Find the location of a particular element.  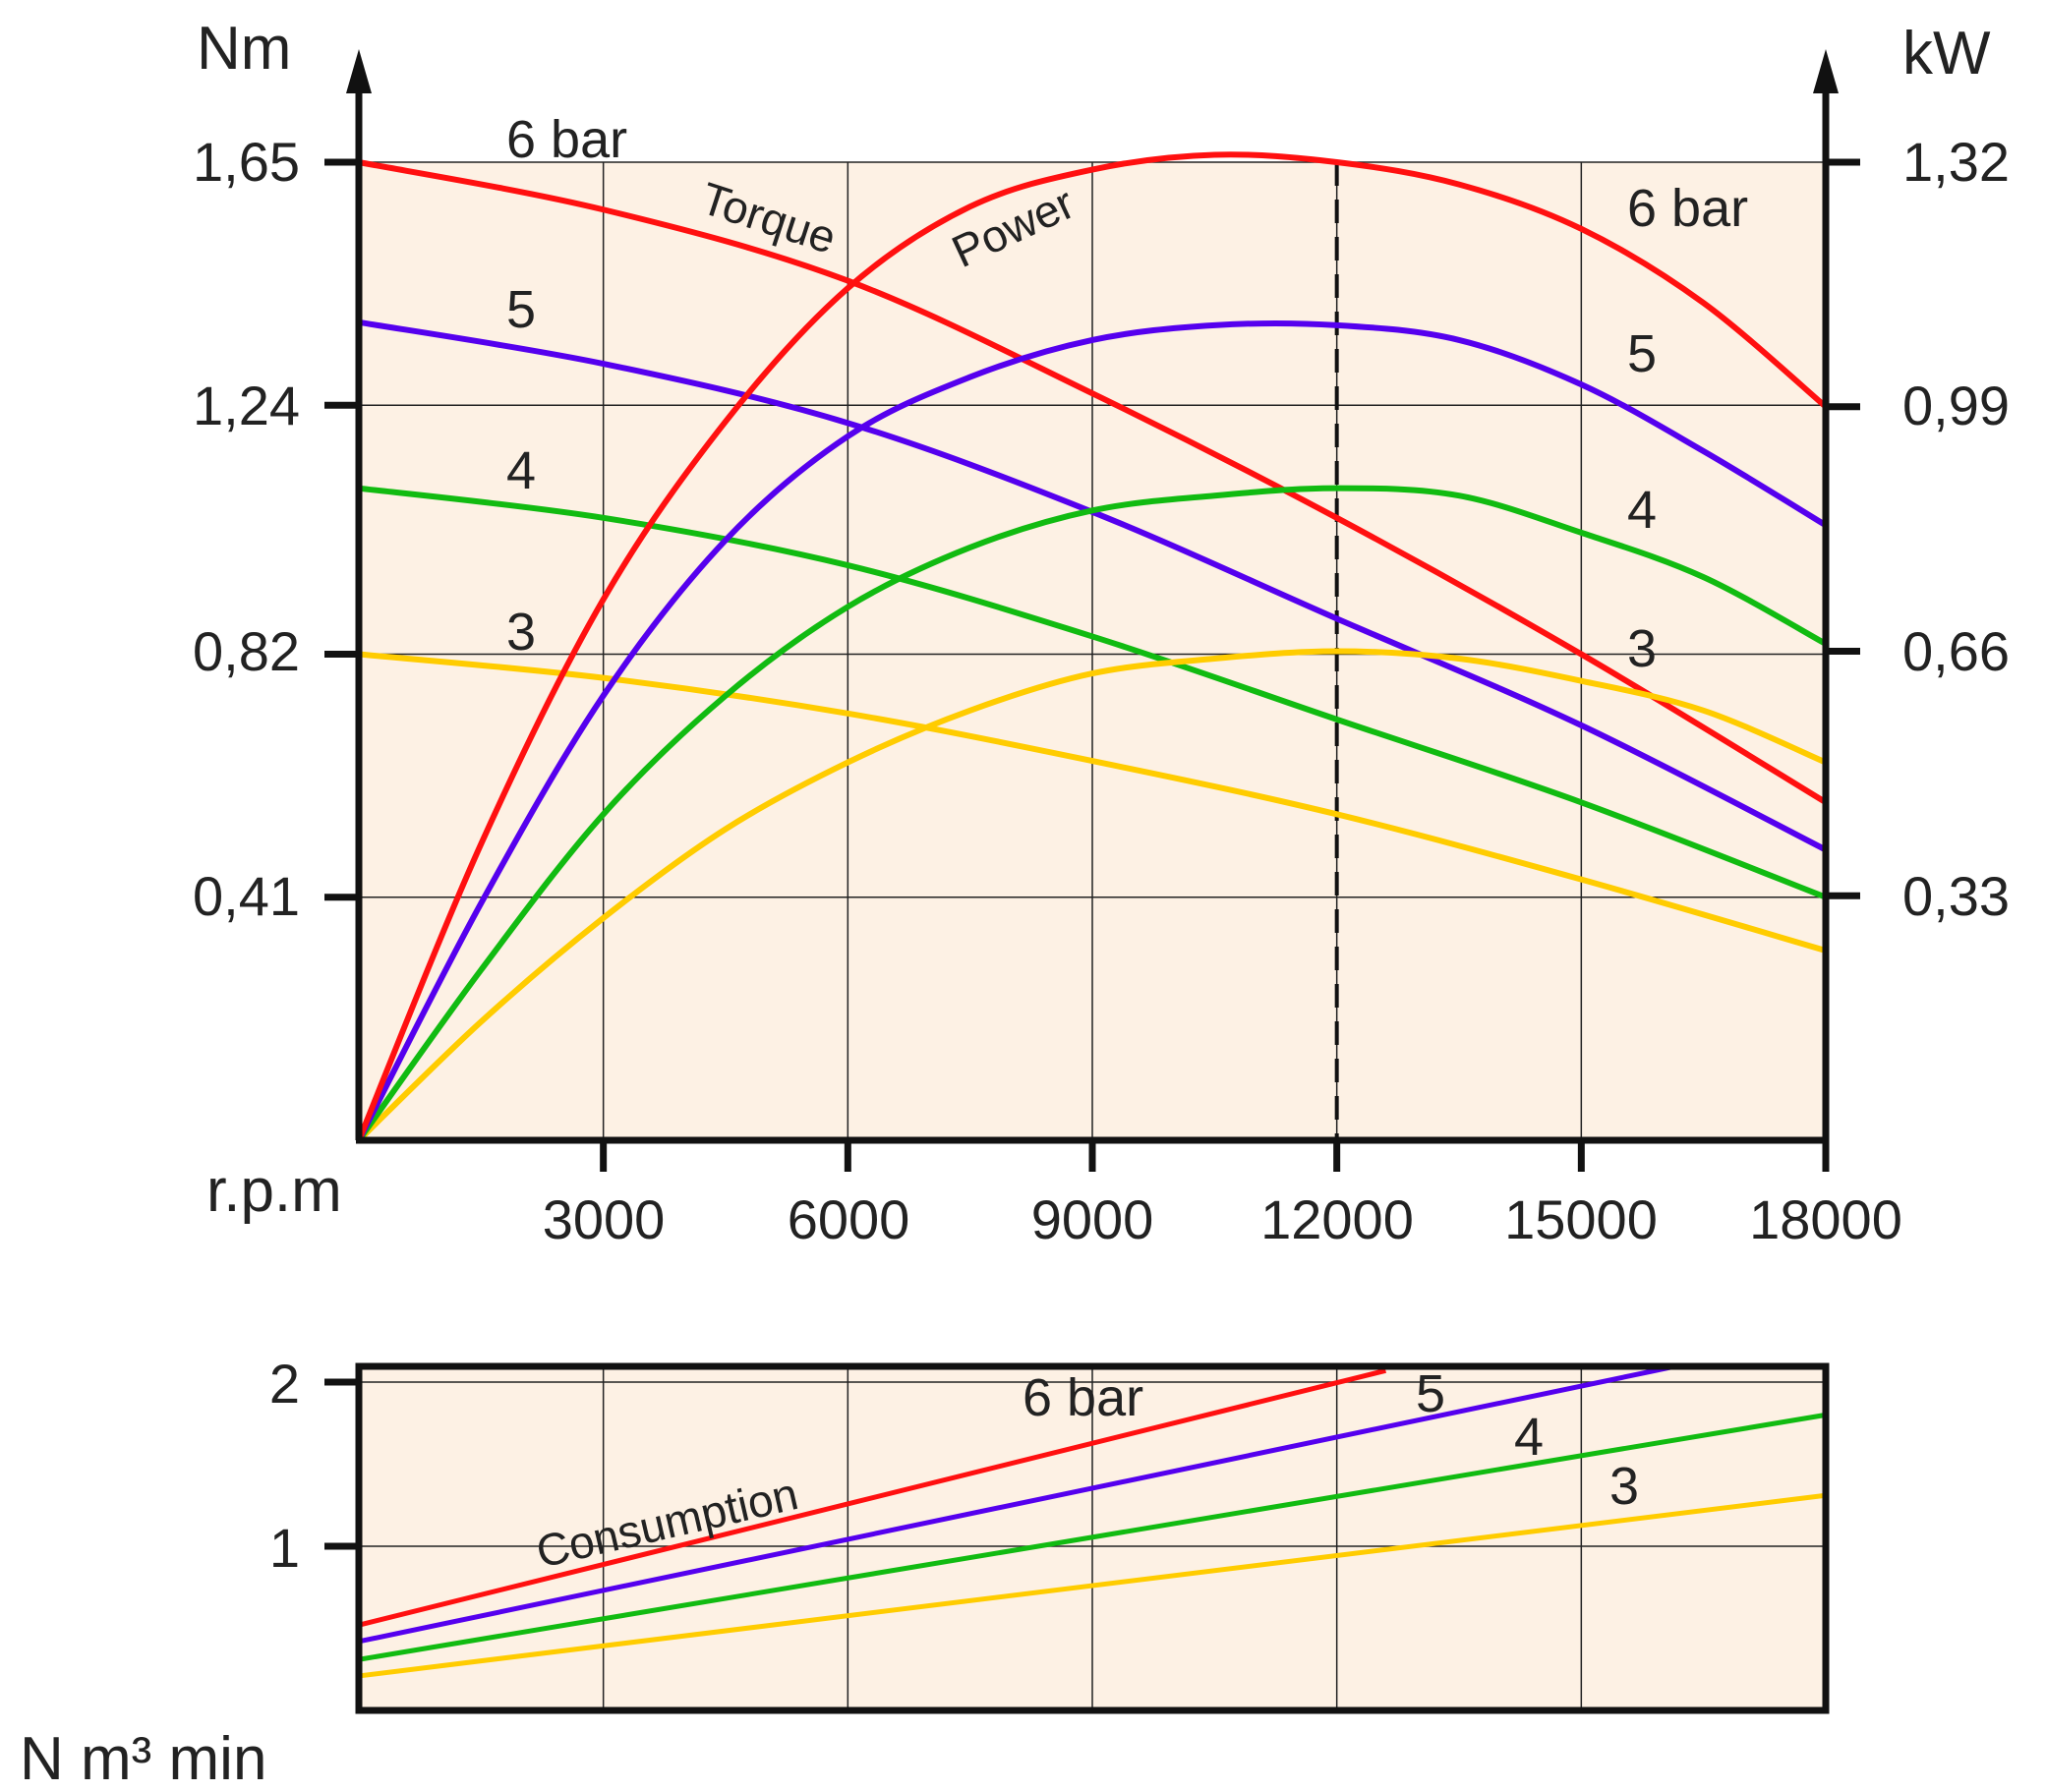

curve-label-left-4: 4 is located at coordinates (521, 471).